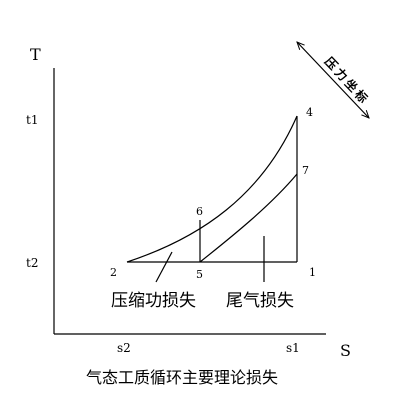  What do you see at coordinates (113, 272) in the screenshot?
I see `point-label-2: 2` at bounding box center [113, 272].